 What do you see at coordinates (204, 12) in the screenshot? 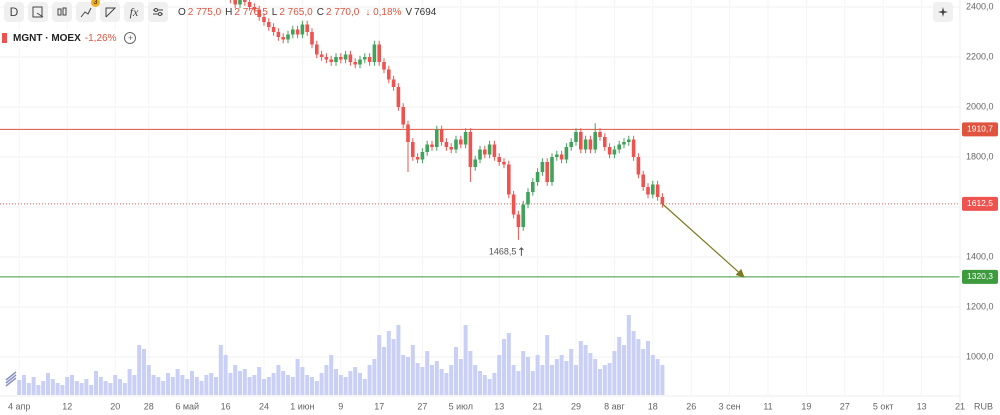
I see `ohlc-value: 2 775,0` at bounding box center [204, 12].